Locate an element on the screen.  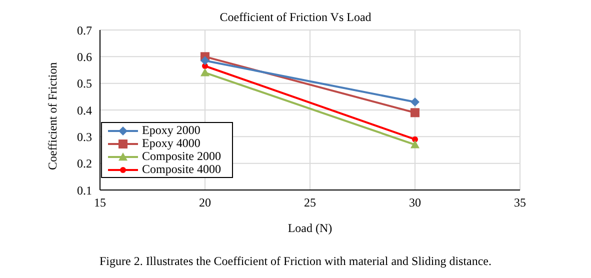
y-tick-label: 0.2 is located at coordinates (84, 163).